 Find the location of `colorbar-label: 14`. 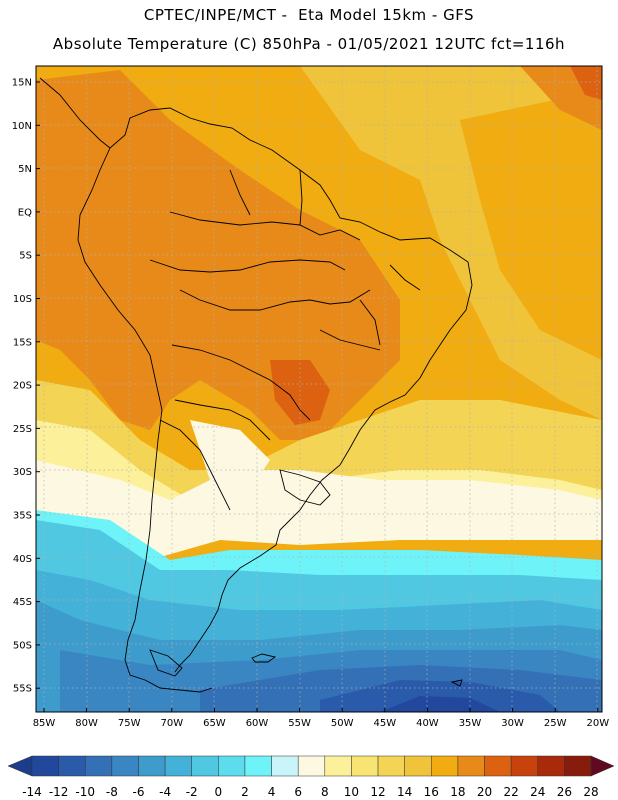

colorbar-label: 14 is located at coordinates (404, 792).